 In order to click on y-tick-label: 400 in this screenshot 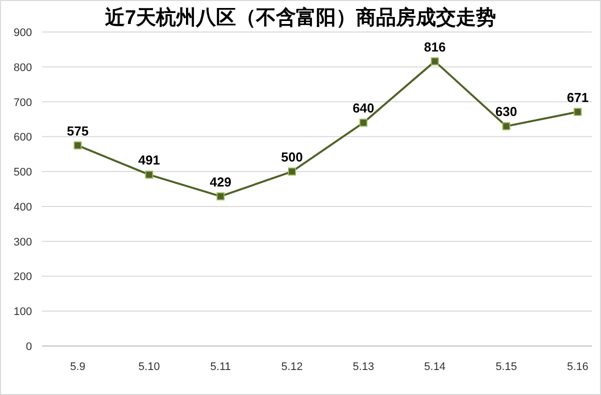, I will do `click(23, 207)`.